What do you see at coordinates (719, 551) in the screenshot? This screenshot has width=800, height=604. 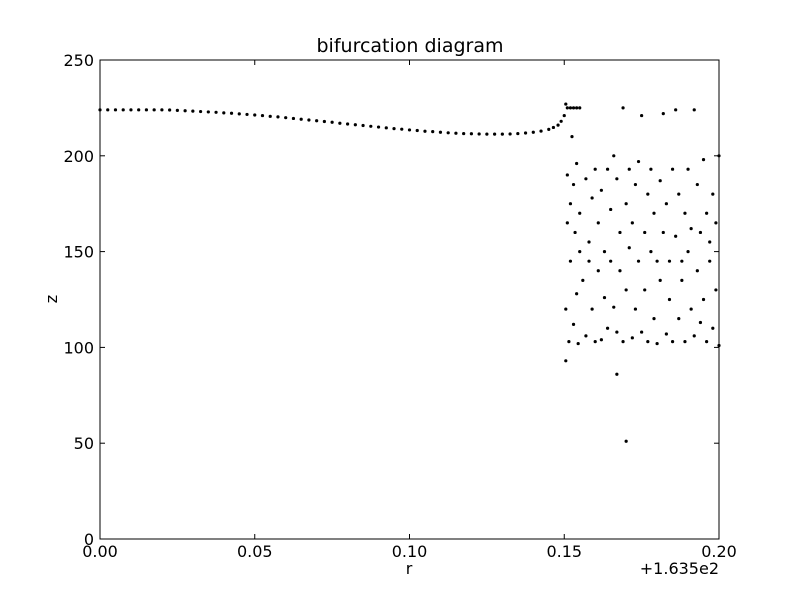 I see `x-tick-label: 0.20` at bounding box center [719, 551].